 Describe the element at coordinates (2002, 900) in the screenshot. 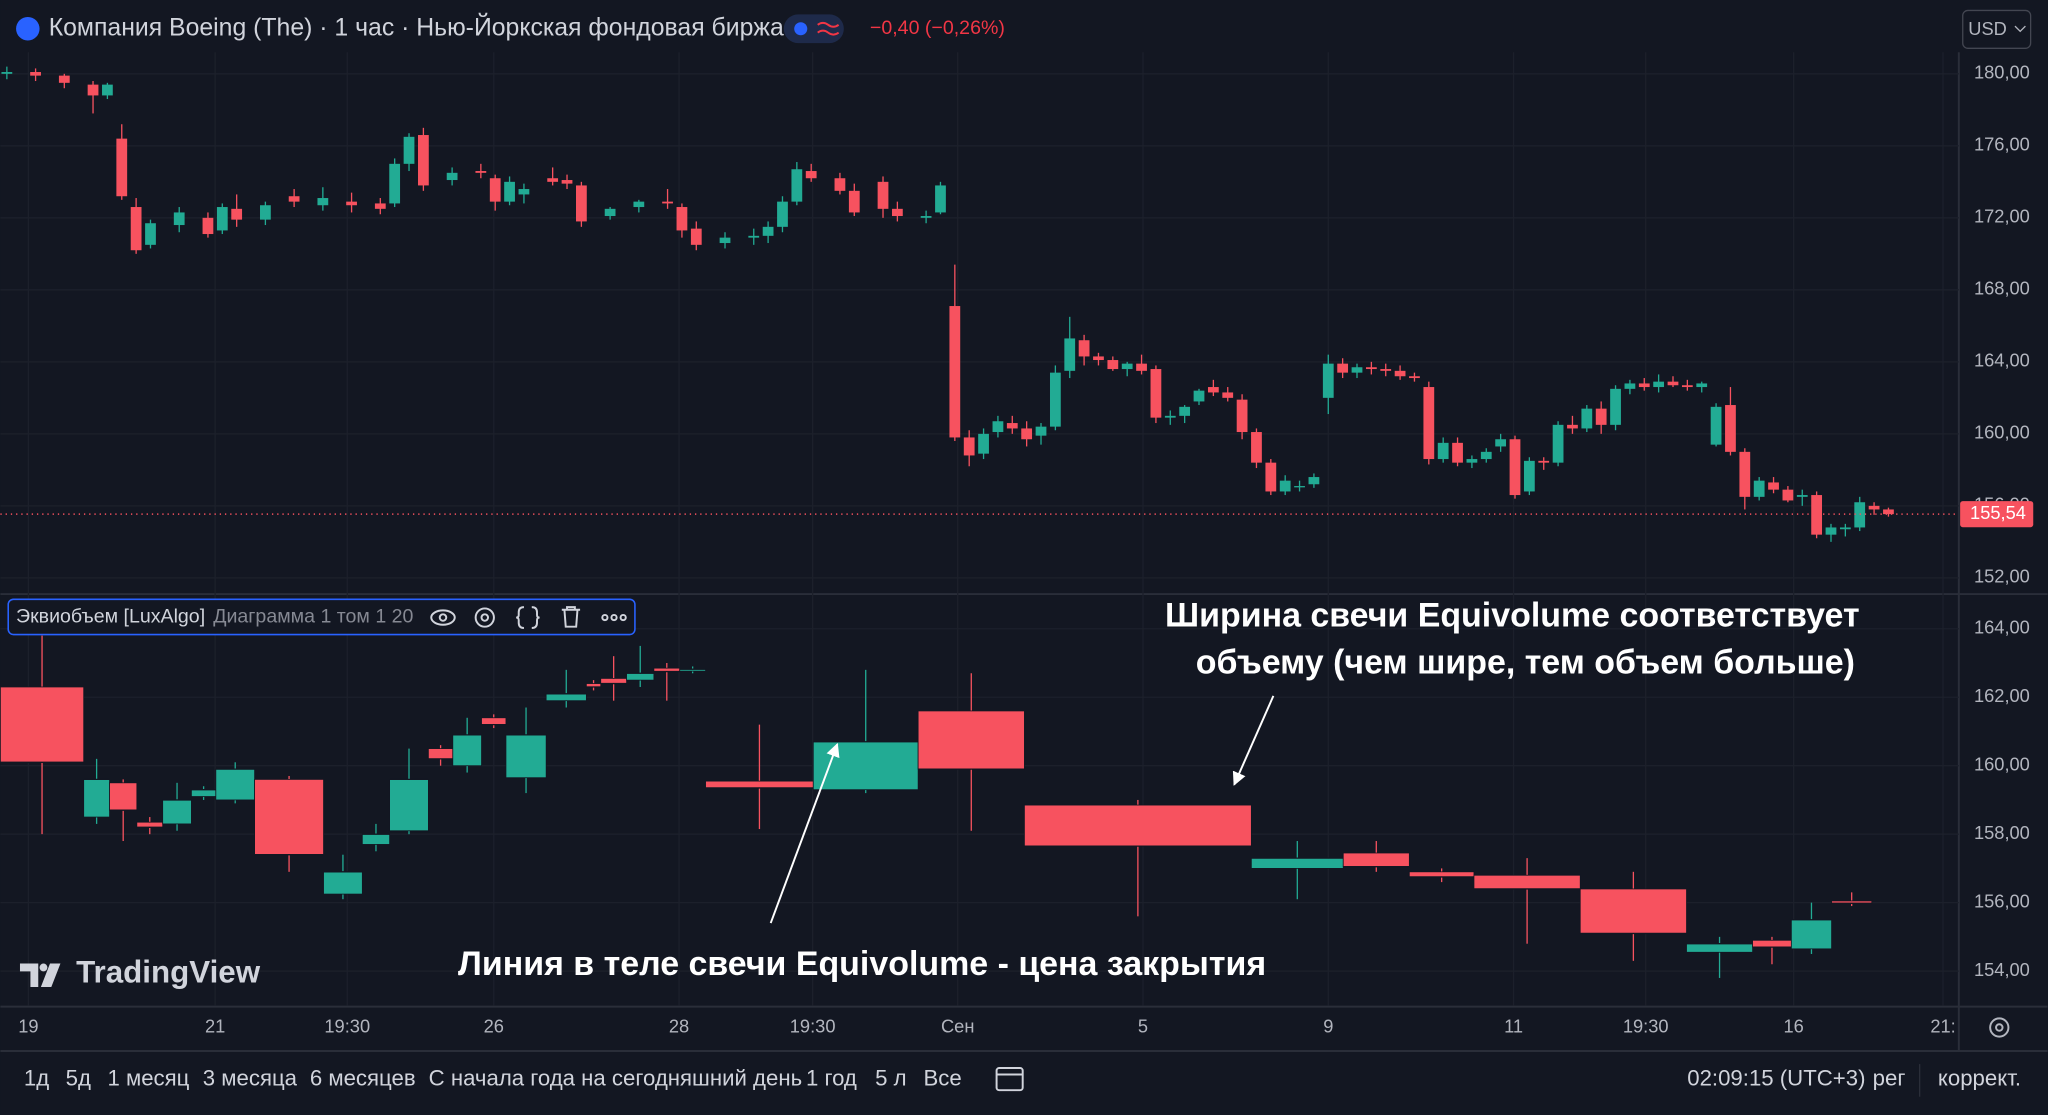

I see `y-tick-label: 156,00` at that location.